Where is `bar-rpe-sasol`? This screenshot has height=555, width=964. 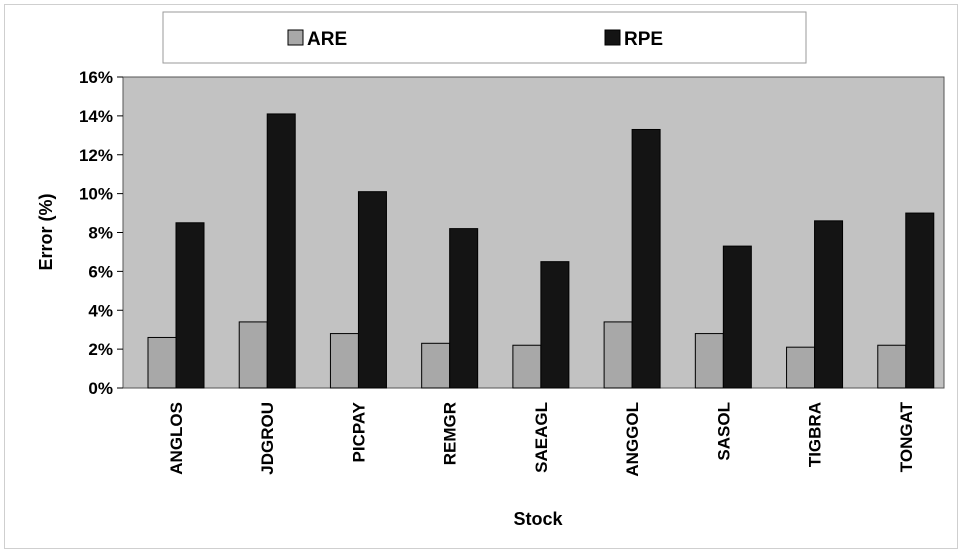
bar-rpe-sasol is located at coordinates (737, 317).